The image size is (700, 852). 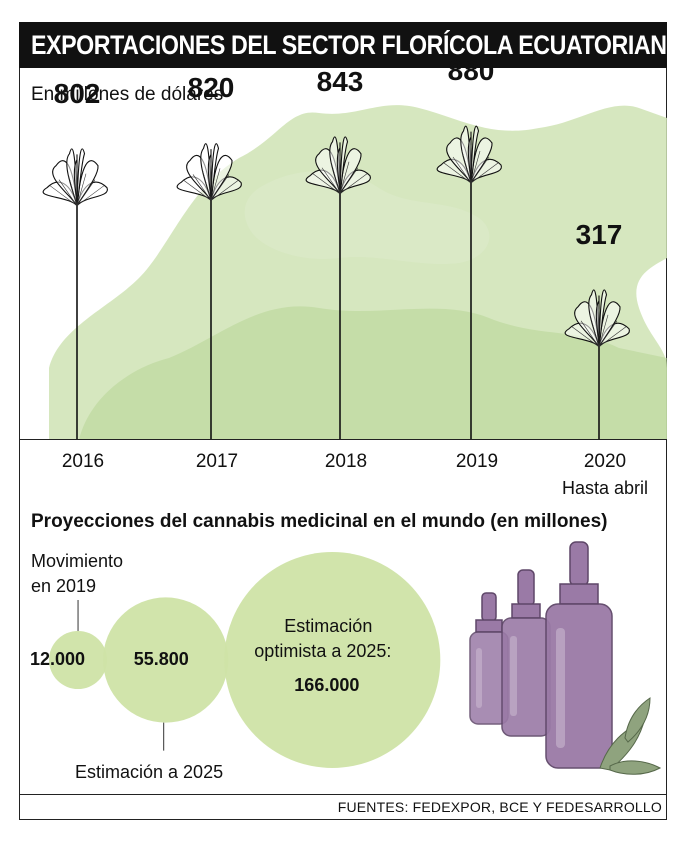 What do you see at coordinates (161, 659) in the screenshot?
I see `bubble-value-2025: 55.800` at bounding box center [161, 659].